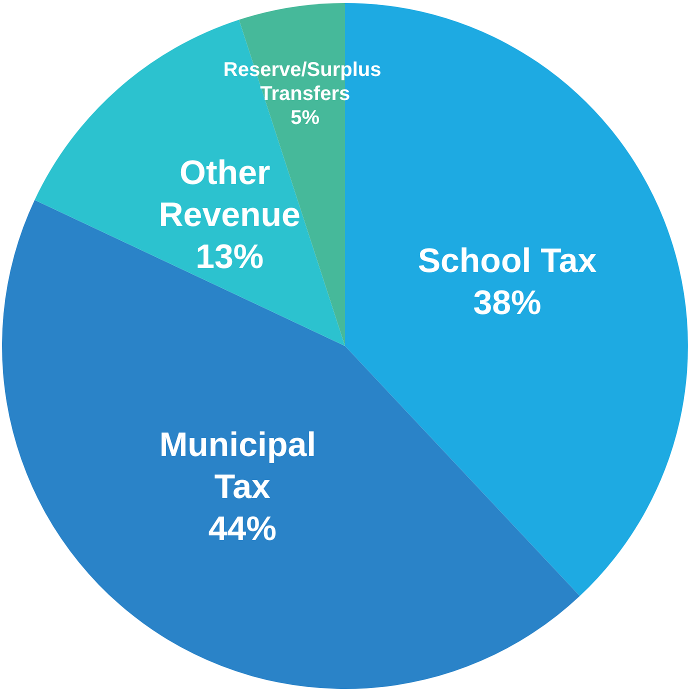  What do you see at coordinates (229, 194) in the screenshot?
I see `slice-label: Other Revenue` at bounding box center [229, 194].